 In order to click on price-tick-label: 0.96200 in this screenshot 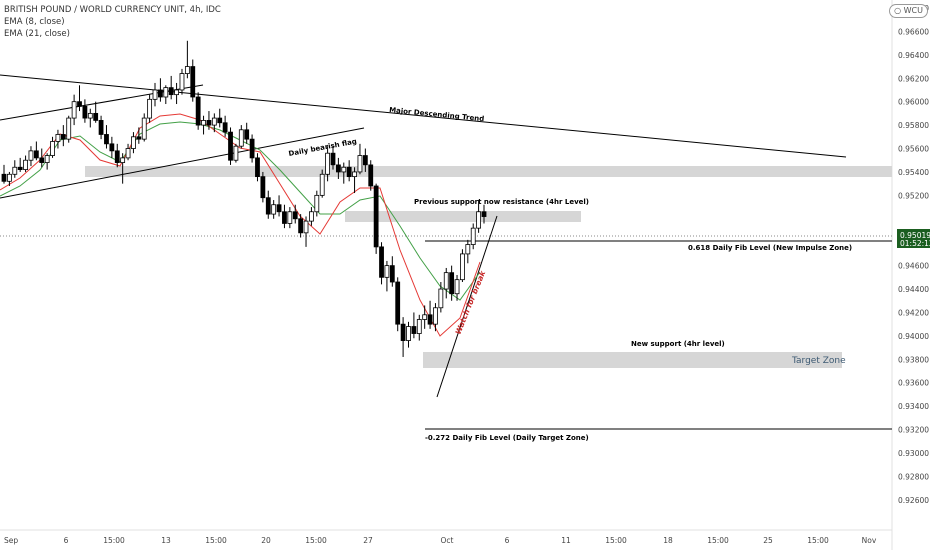, I will do `click(913, 78)`.